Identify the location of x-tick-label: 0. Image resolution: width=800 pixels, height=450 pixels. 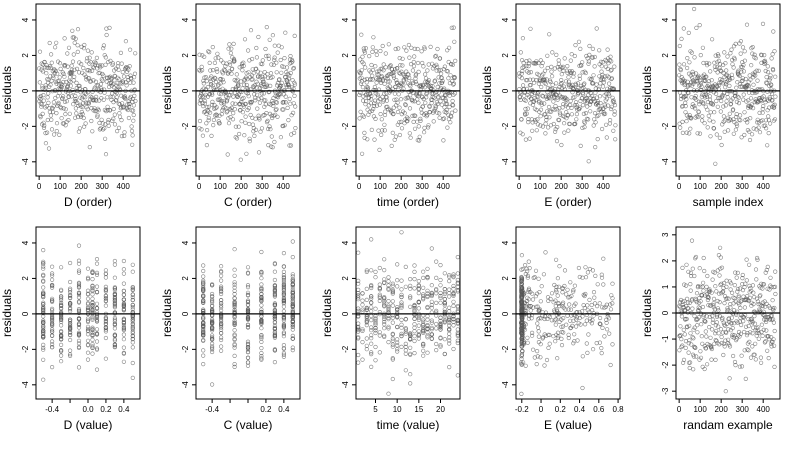
(679, 186).